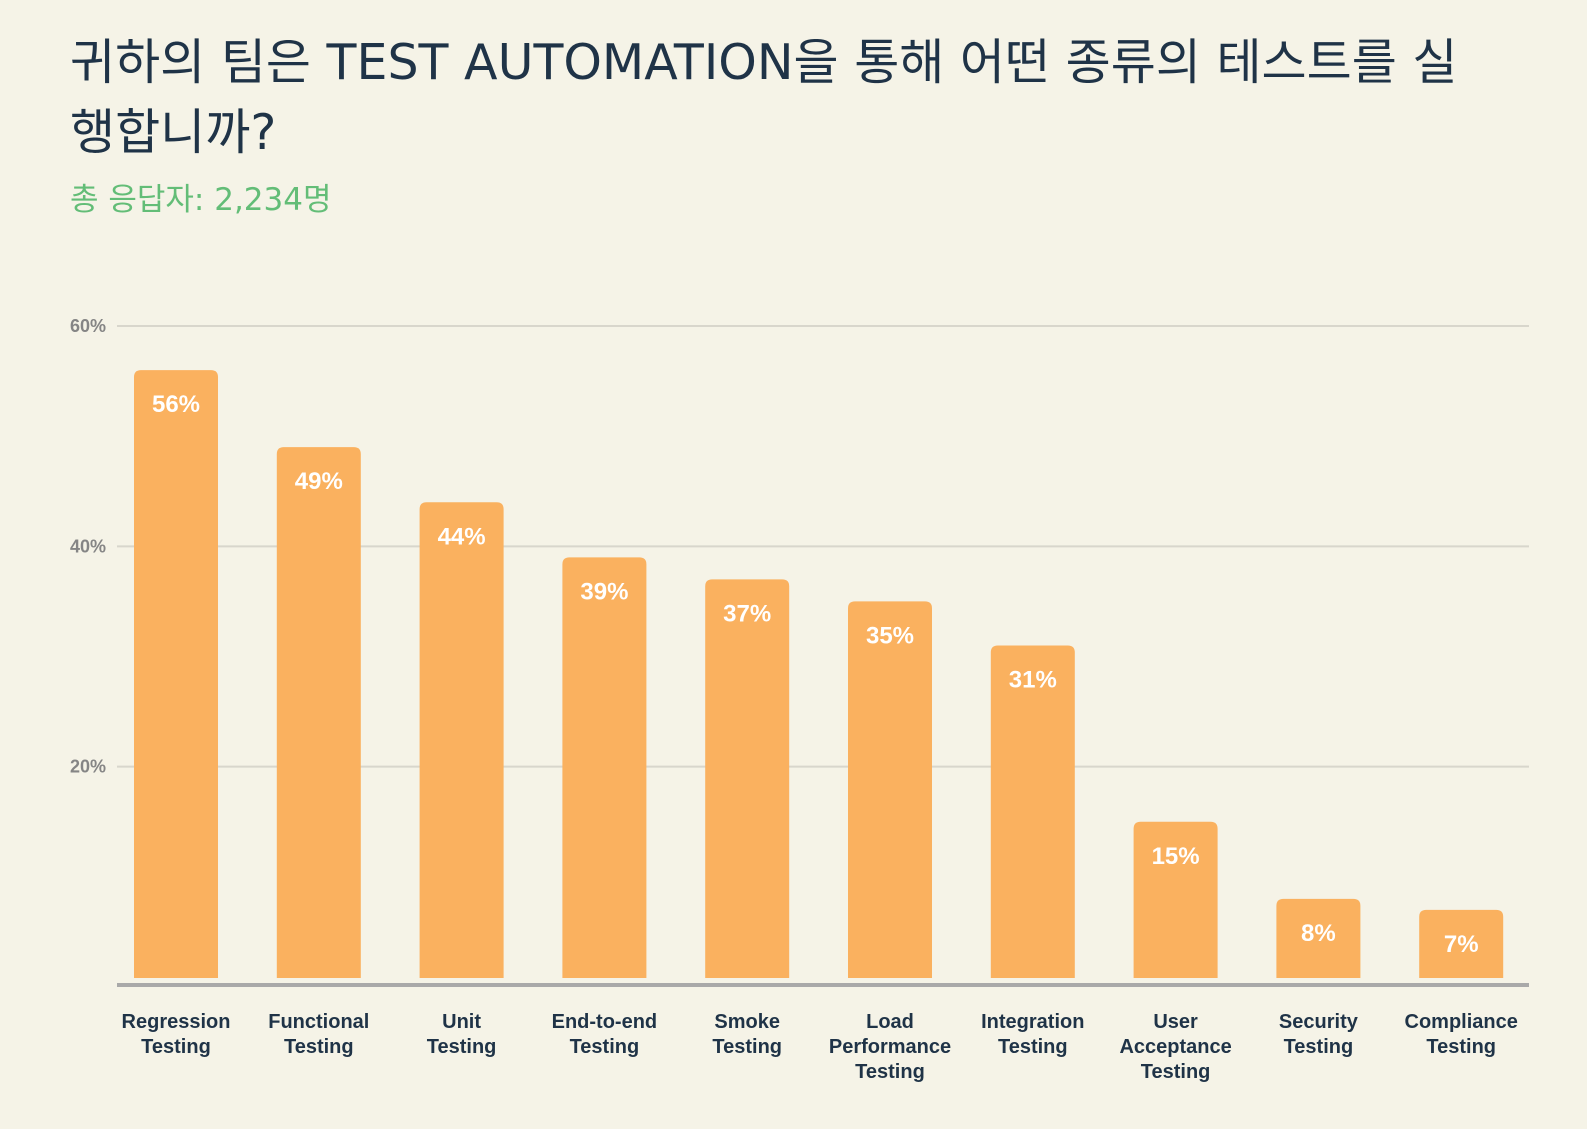 The height and width of the screenshot is (1129, 1587). I want to click on x-tick-label: End-to-end Testing, so click(605, 1034).